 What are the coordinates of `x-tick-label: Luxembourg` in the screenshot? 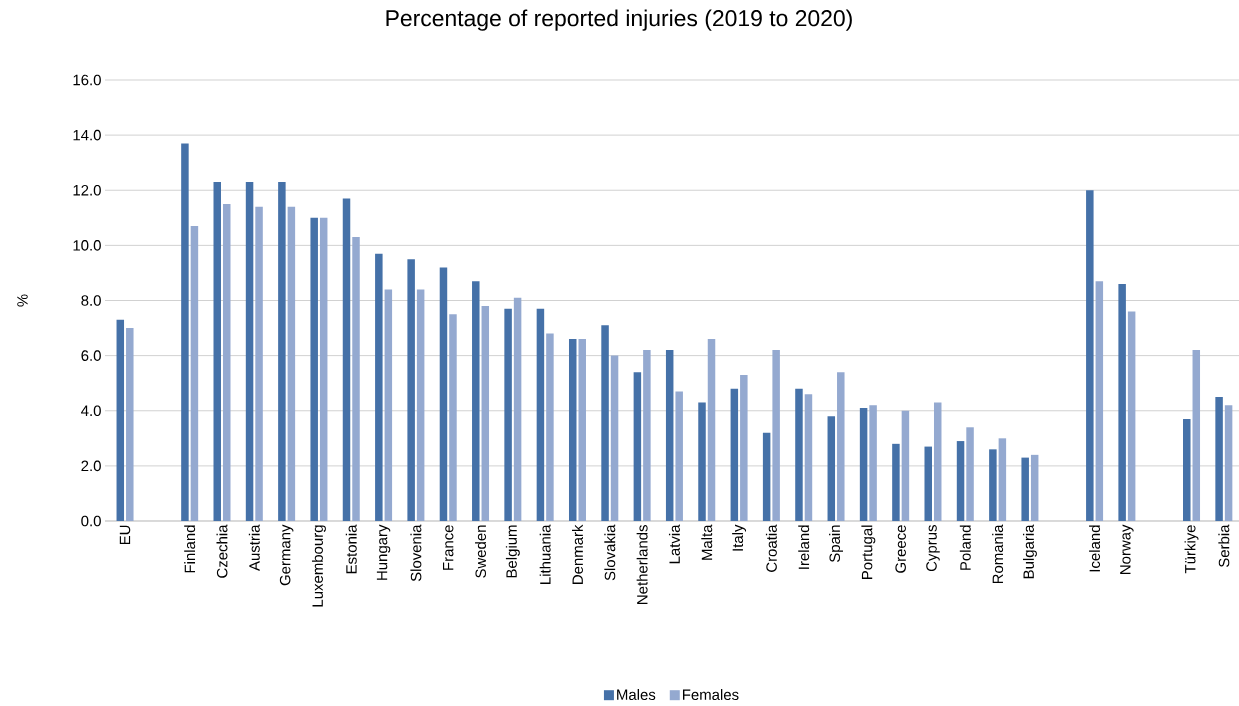 It's located at (318, 566).